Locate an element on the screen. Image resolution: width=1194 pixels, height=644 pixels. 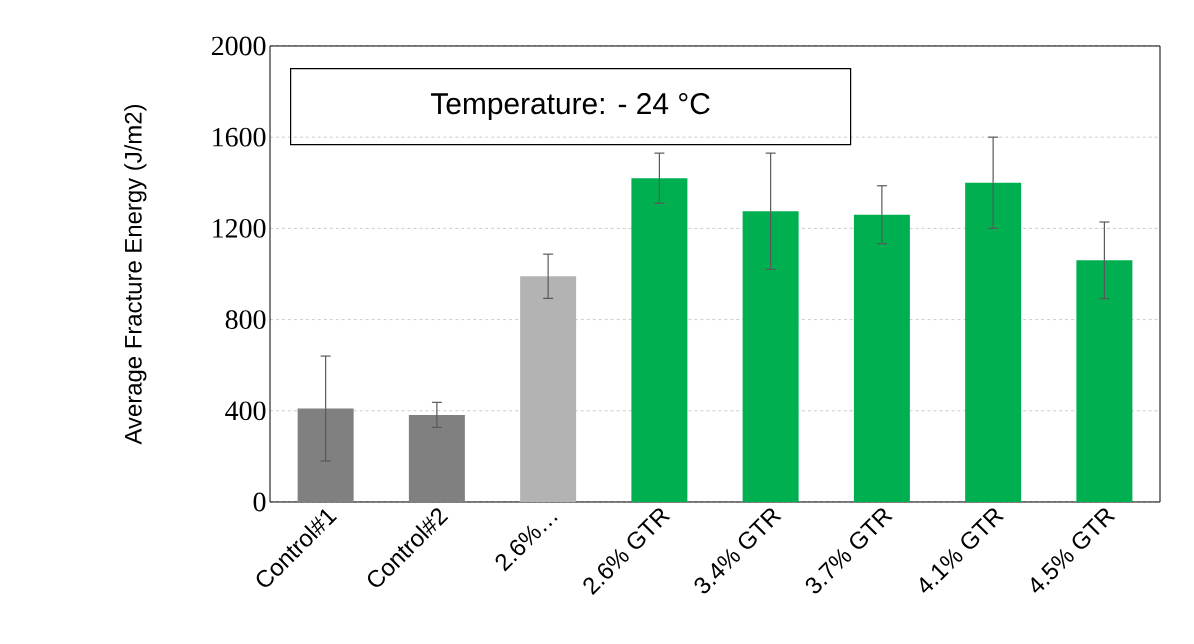
y-tick-label: 1600 is located at coordinates (239, 137).